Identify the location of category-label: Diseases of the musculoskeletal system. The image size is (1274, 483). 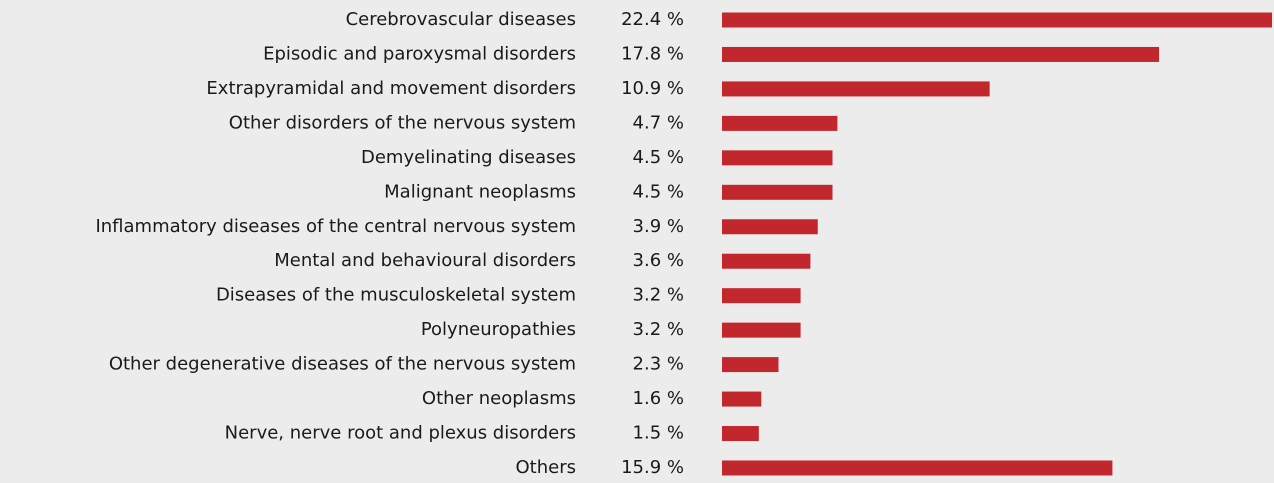
(396, 295).